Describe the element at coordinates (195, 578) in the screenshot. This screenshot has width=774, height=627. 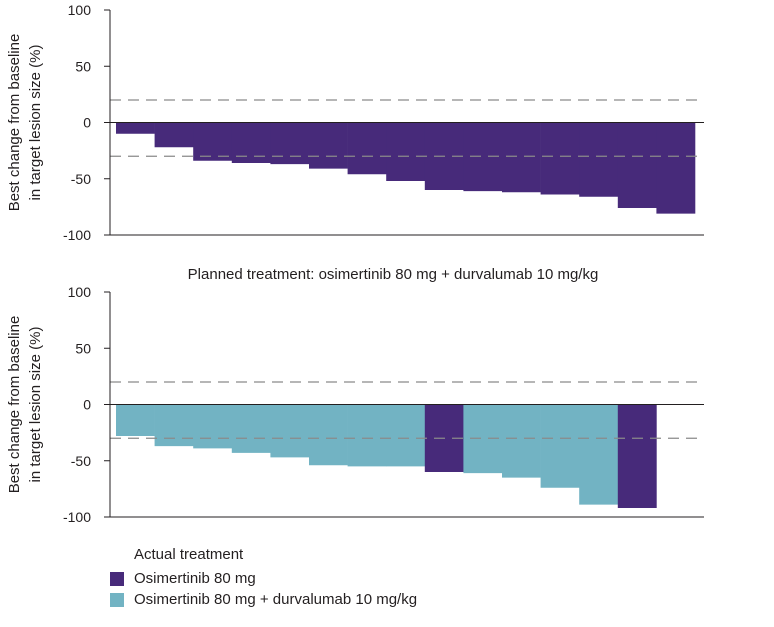
I see `legend-label-osimertinib: Osimertinib 80 mg` at that location.